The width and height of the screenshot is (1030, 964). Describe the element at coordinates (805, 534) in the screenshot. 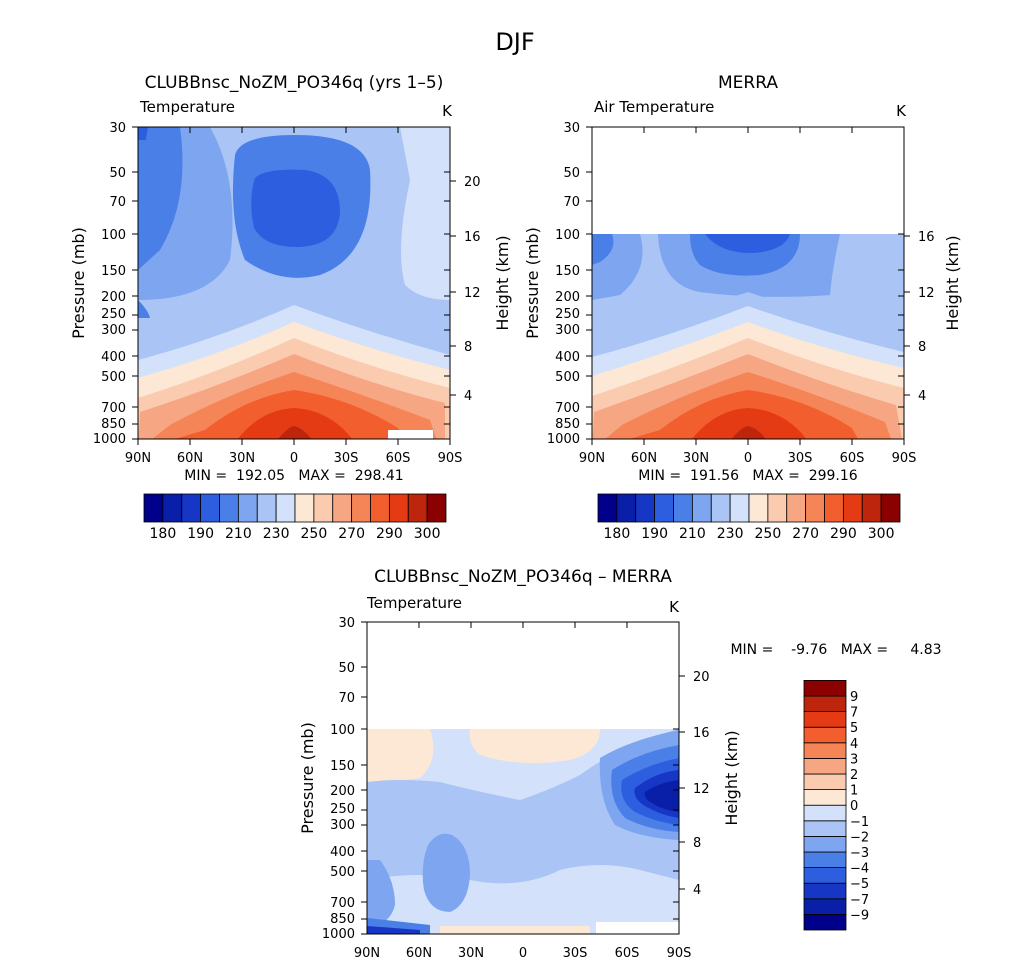

I see `panel2-colorbar-label: 270` at that location.